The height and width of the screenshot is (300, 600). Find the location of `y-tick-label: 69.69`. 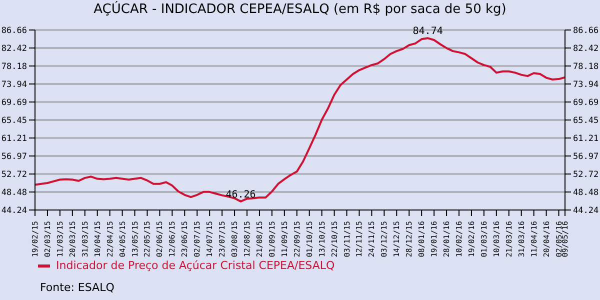

y-tick-label: 69.69 is located at coordinates (14, 103).